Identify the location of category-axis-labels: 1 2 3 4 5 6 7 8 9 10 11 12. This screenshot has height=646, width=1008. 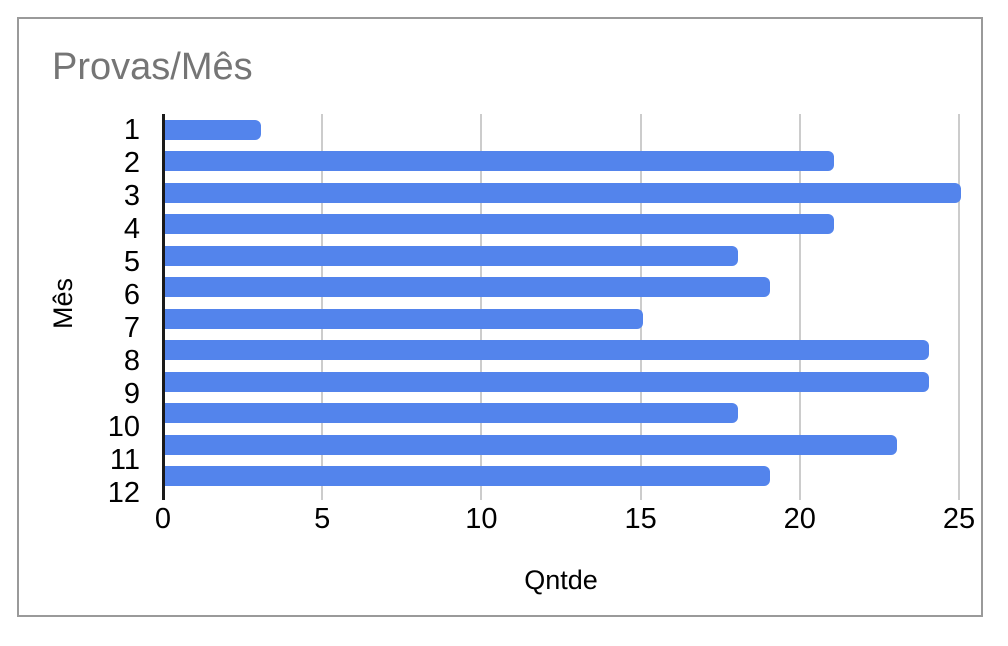
(84, 311).